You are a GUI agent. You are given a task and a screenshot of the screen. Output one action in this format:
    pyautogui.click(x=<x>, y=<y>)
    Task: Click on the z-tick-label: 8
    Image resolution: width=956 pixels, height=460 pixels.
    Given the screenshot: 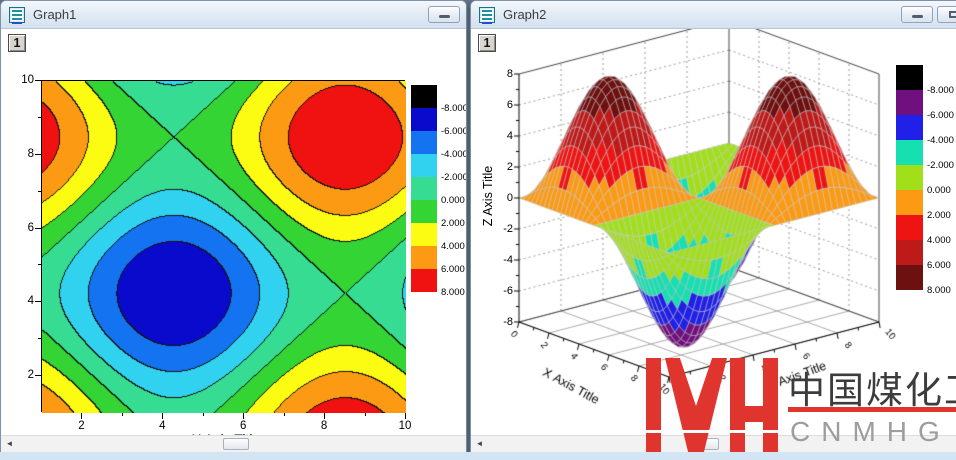 What is the action you would take?
    pyautogui.click(x=509, y=74)
    